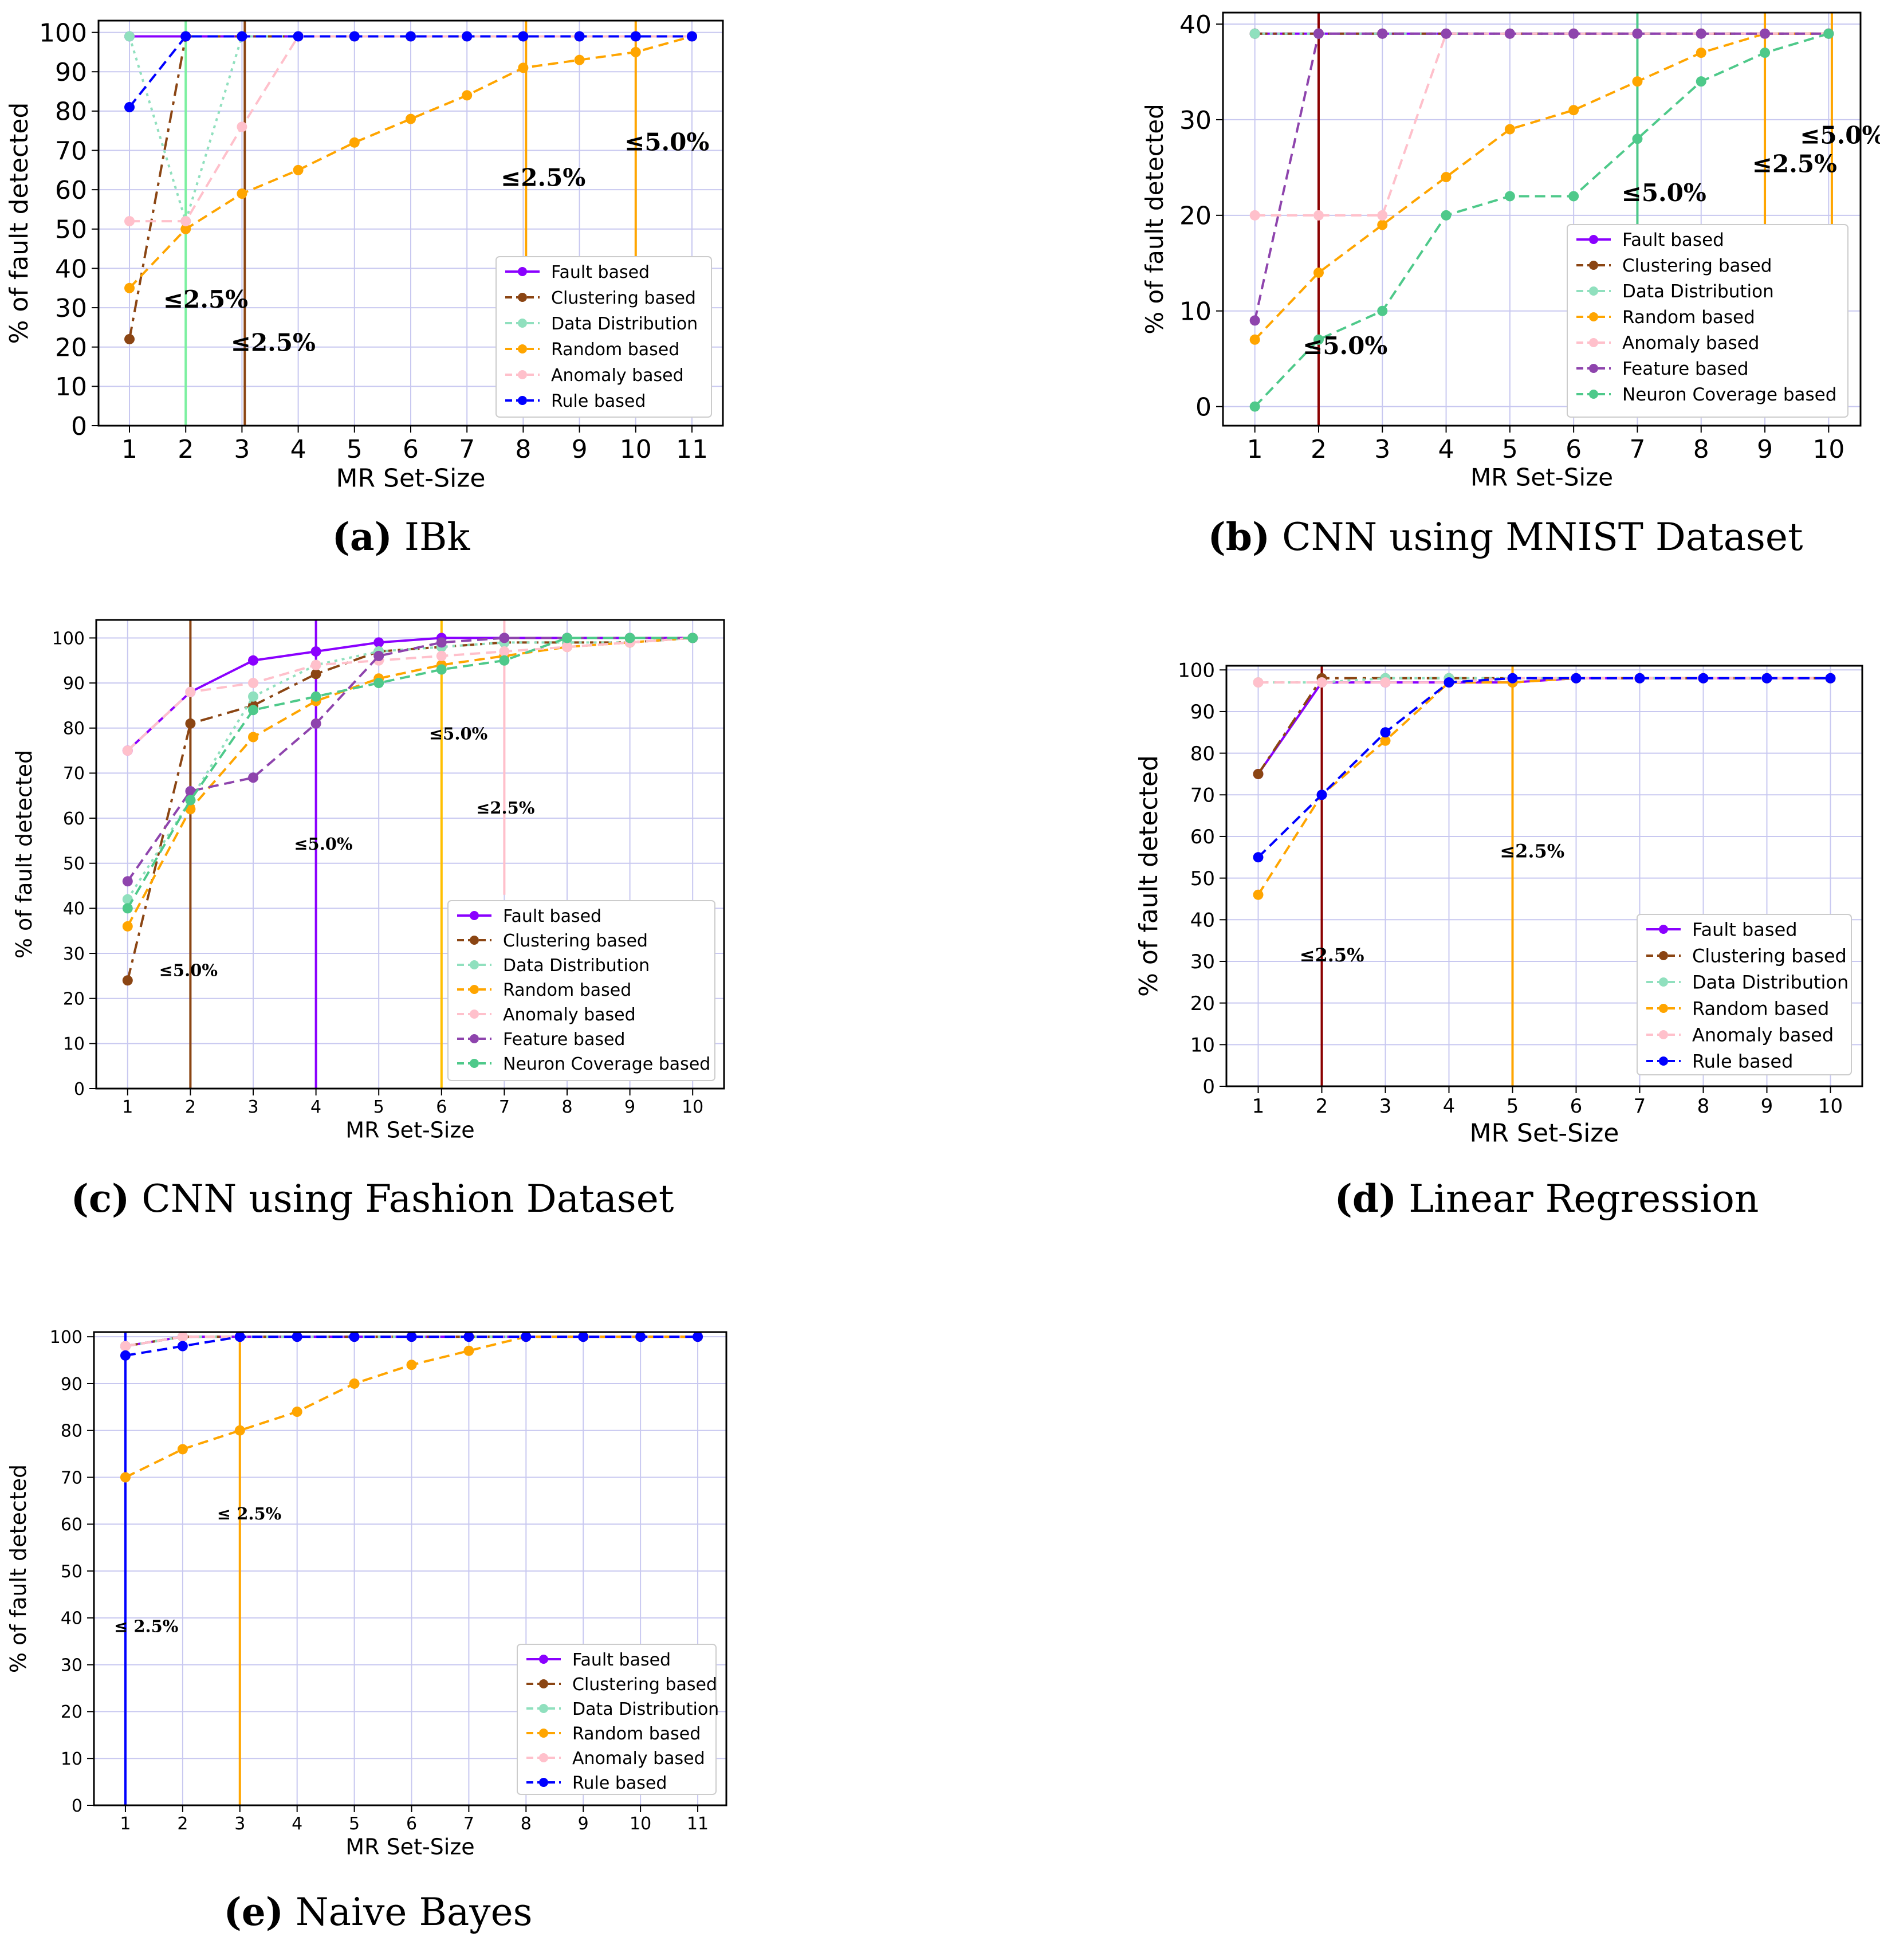 This screenshot has height=1960, width=1880. What do you see at coordinates (253, 1912) in the screenshot?
I see `caption-letter: (e)` at bounding box center [253, 1912].